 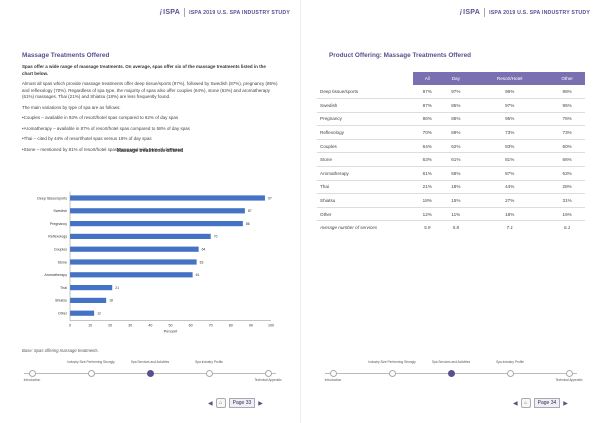 I want to click on category-label: Aromatherapy, so click(x=55, y=275).